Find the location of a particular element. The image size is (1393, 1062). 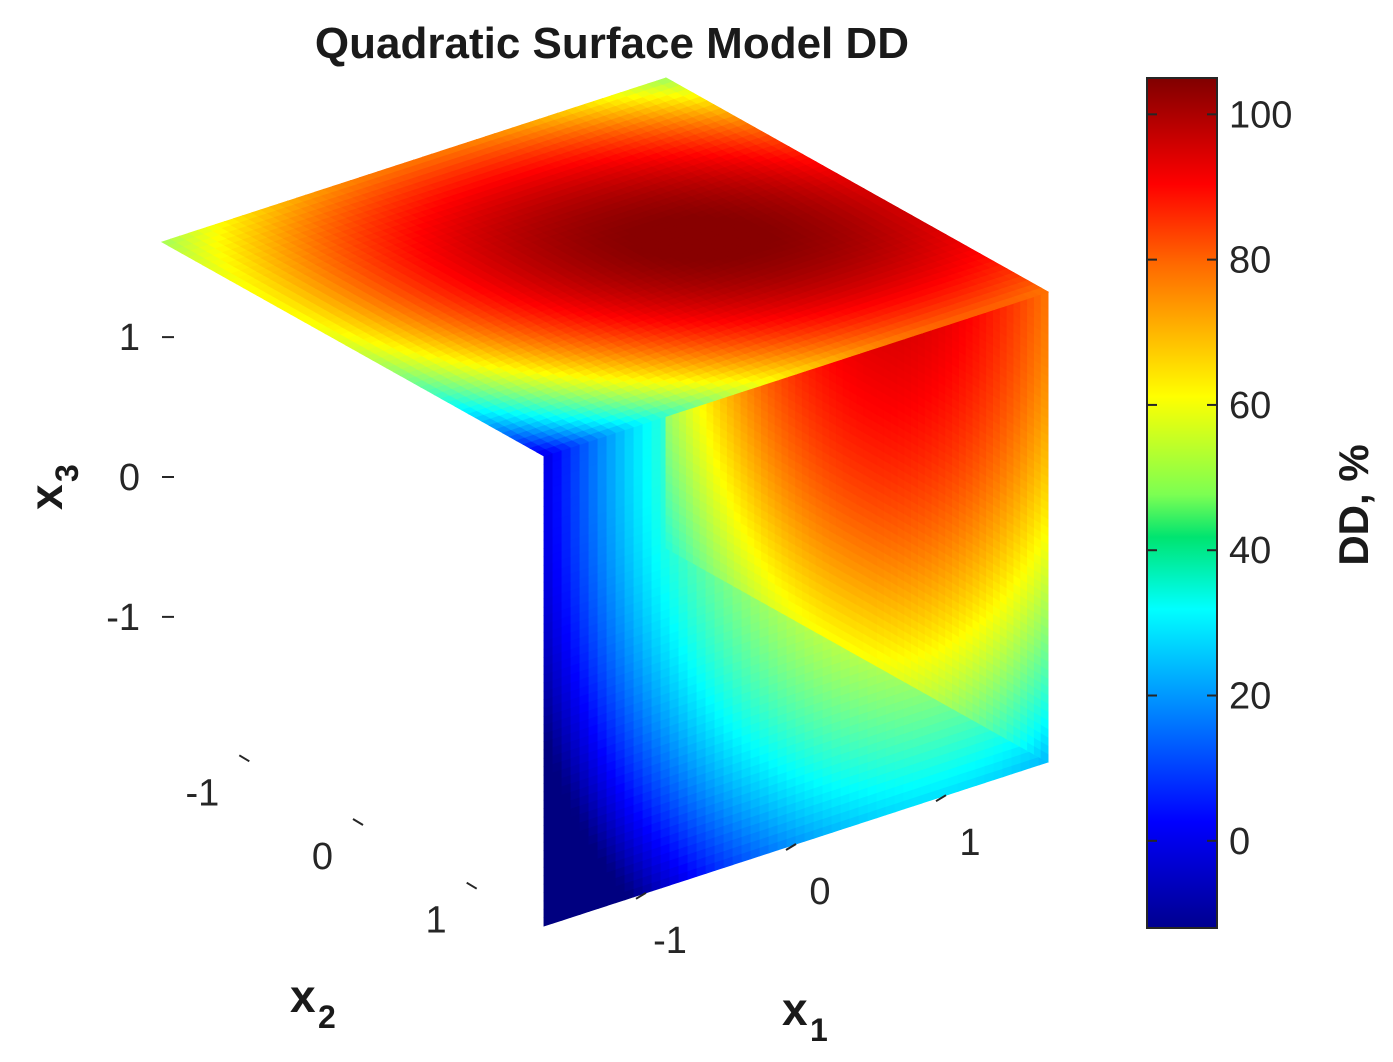

chart-title: Quadratic Surface Model DD is located at coordinates (612, 43).